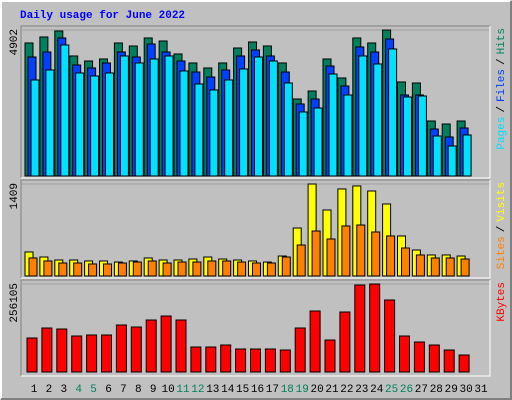  I want to click on x-tick-label: 4, so click(78, 390).